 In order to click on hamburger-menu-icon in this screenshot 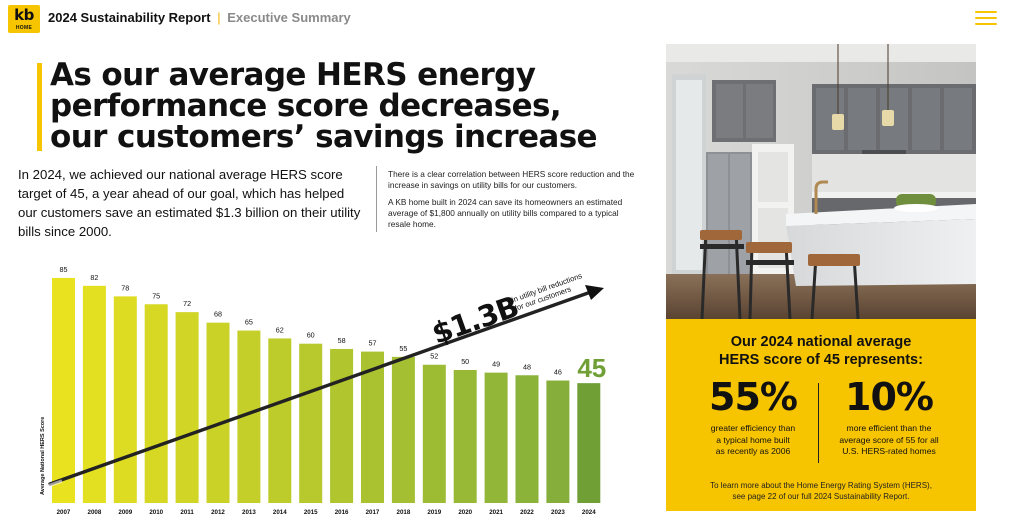, I will do `click(986, 18)`.